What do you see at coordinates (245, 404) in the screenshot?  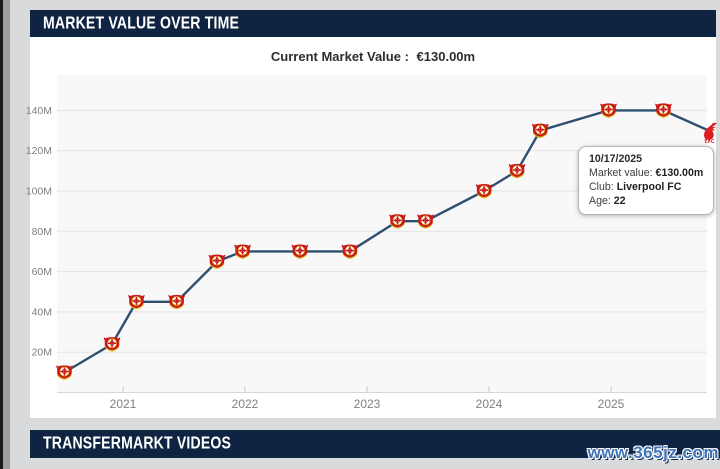 I see `x-axis-tick-label: 2022` at bounding box center [245, 404].